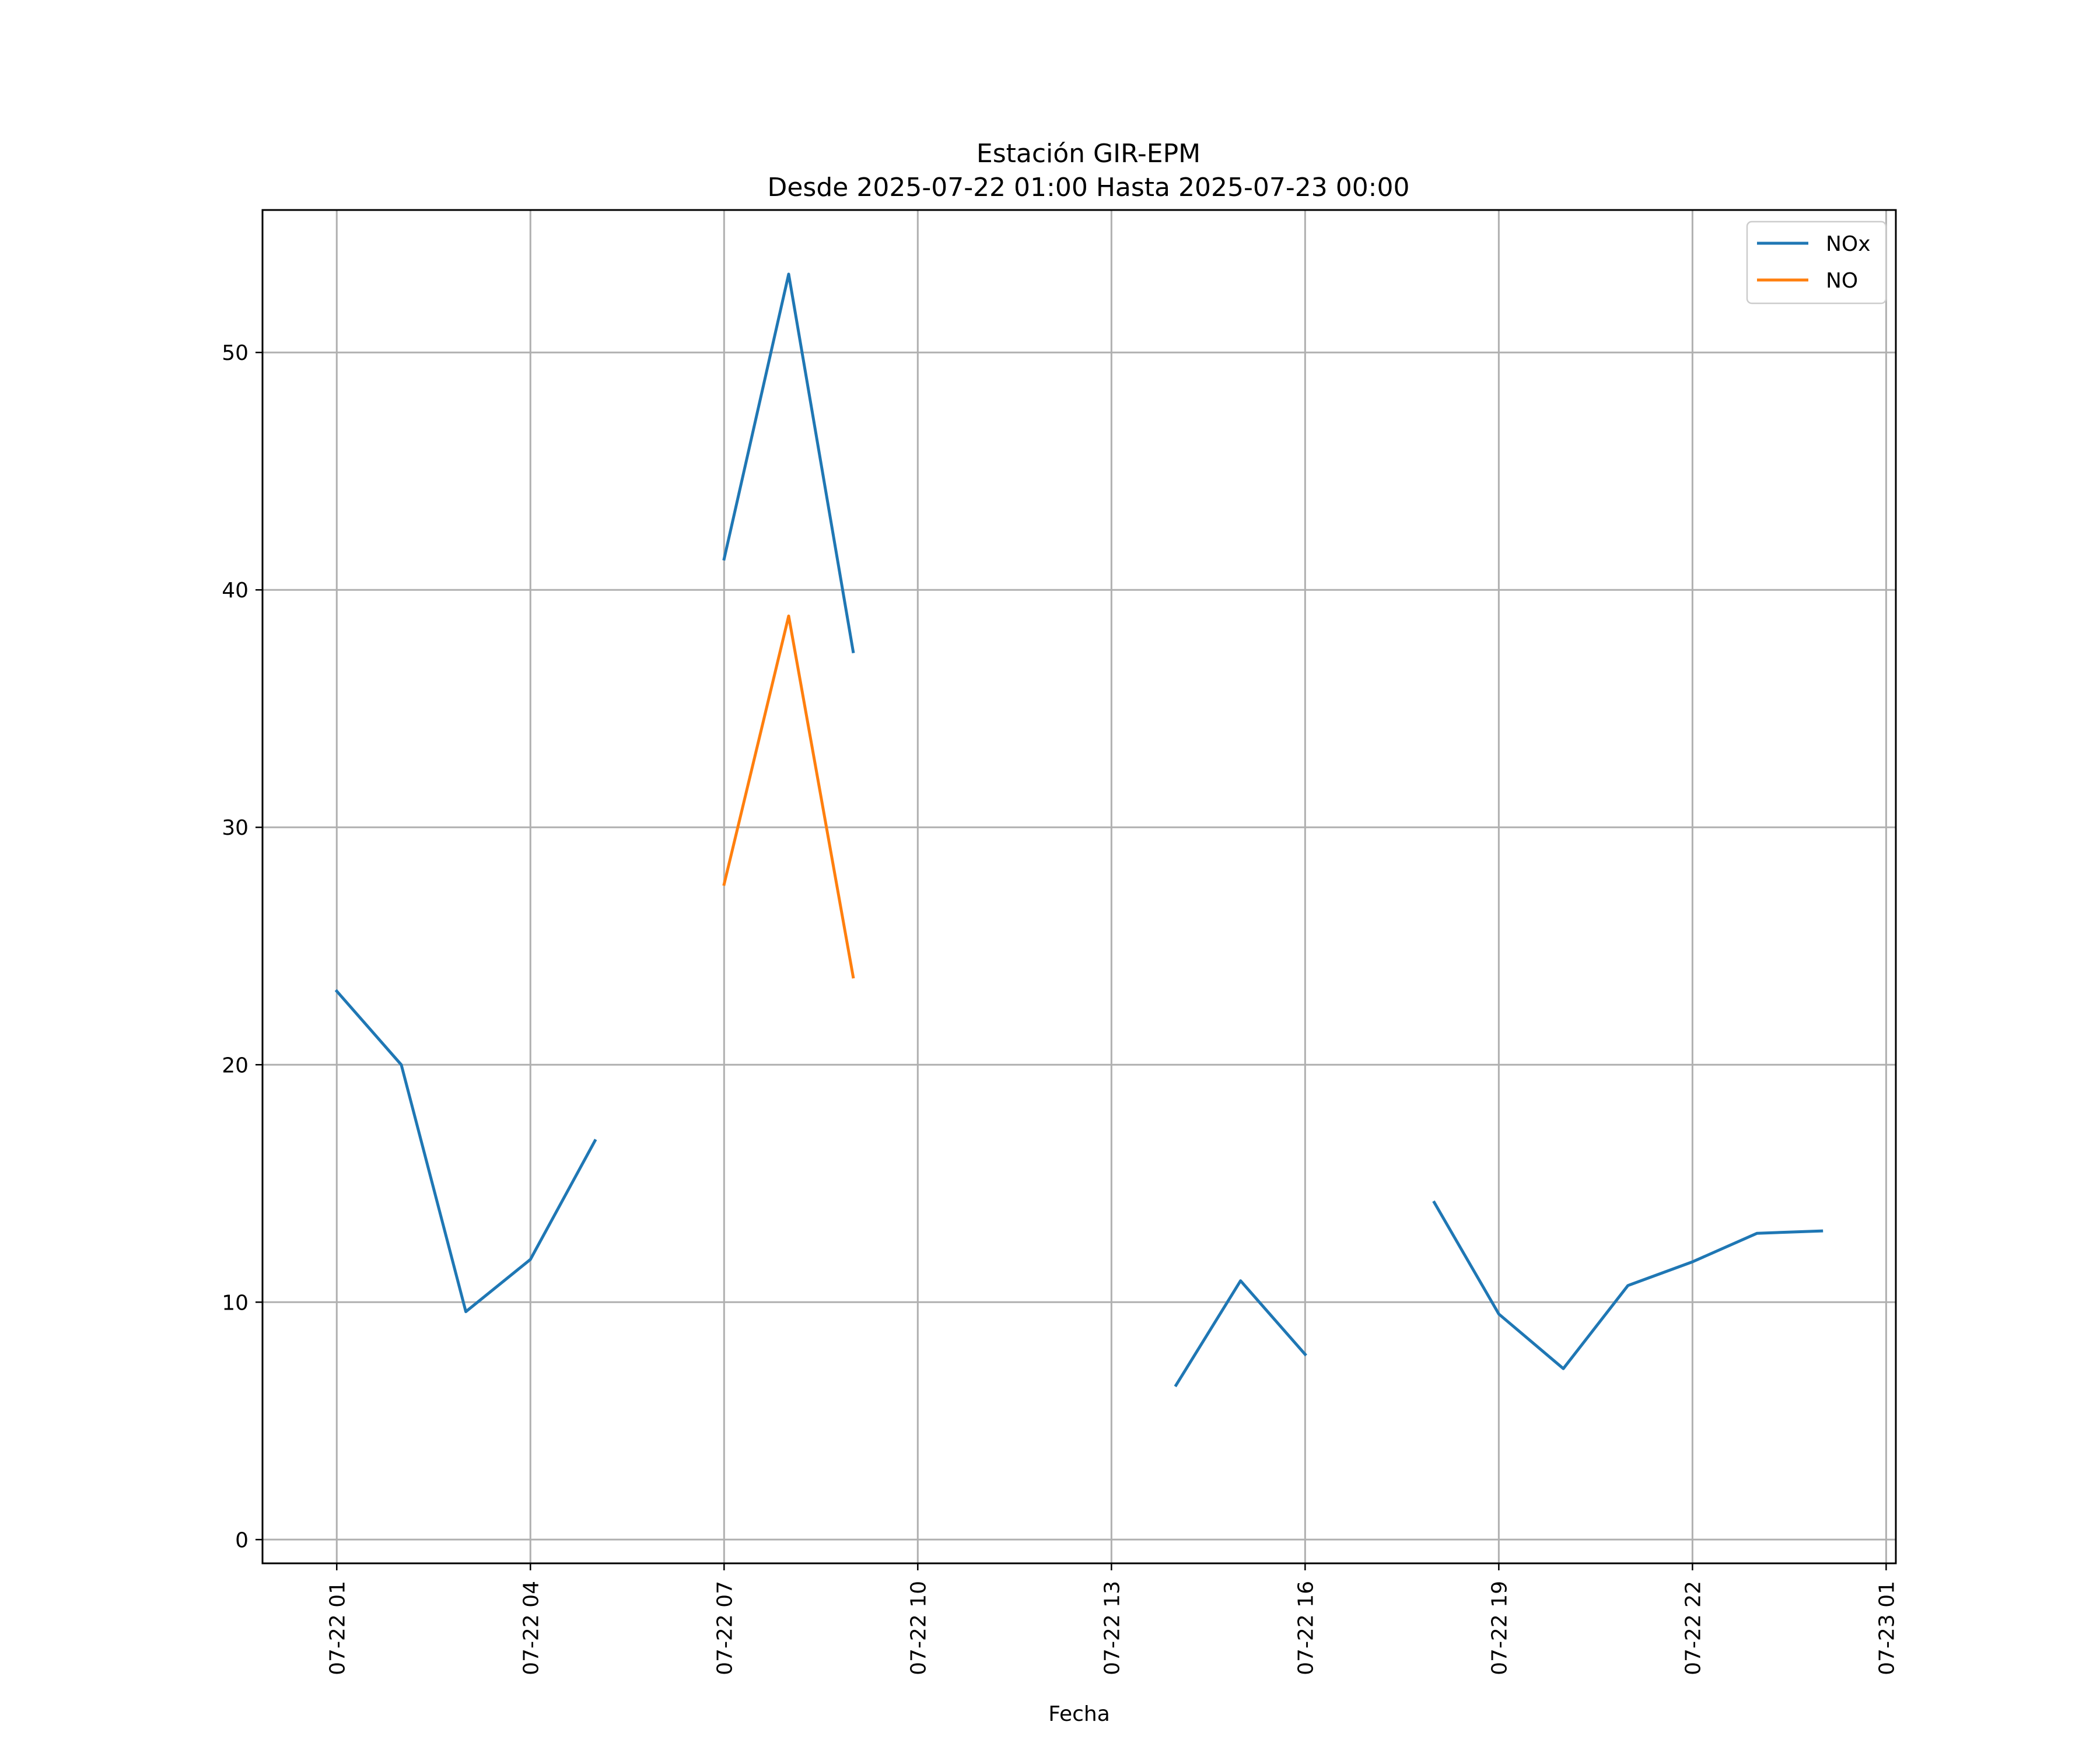 Image resolution: width=2100 pixels, height=1750 pixels. Describe the element at coordinates (1817, 262) in the screenshot. I see `legend: NOx NO` at that location.